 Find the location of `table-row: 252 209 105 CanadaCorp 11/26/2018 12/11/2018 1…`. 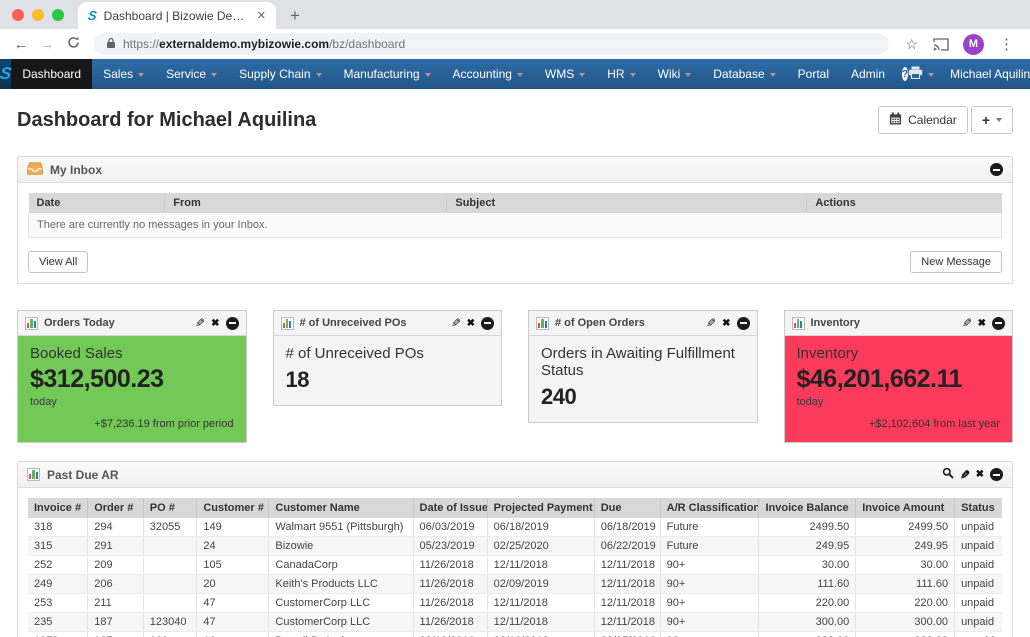

table-row: 252 209 105 CanadaCorp 11/26/2018 12/11/2018 1… is located at coordinates (515, 565).